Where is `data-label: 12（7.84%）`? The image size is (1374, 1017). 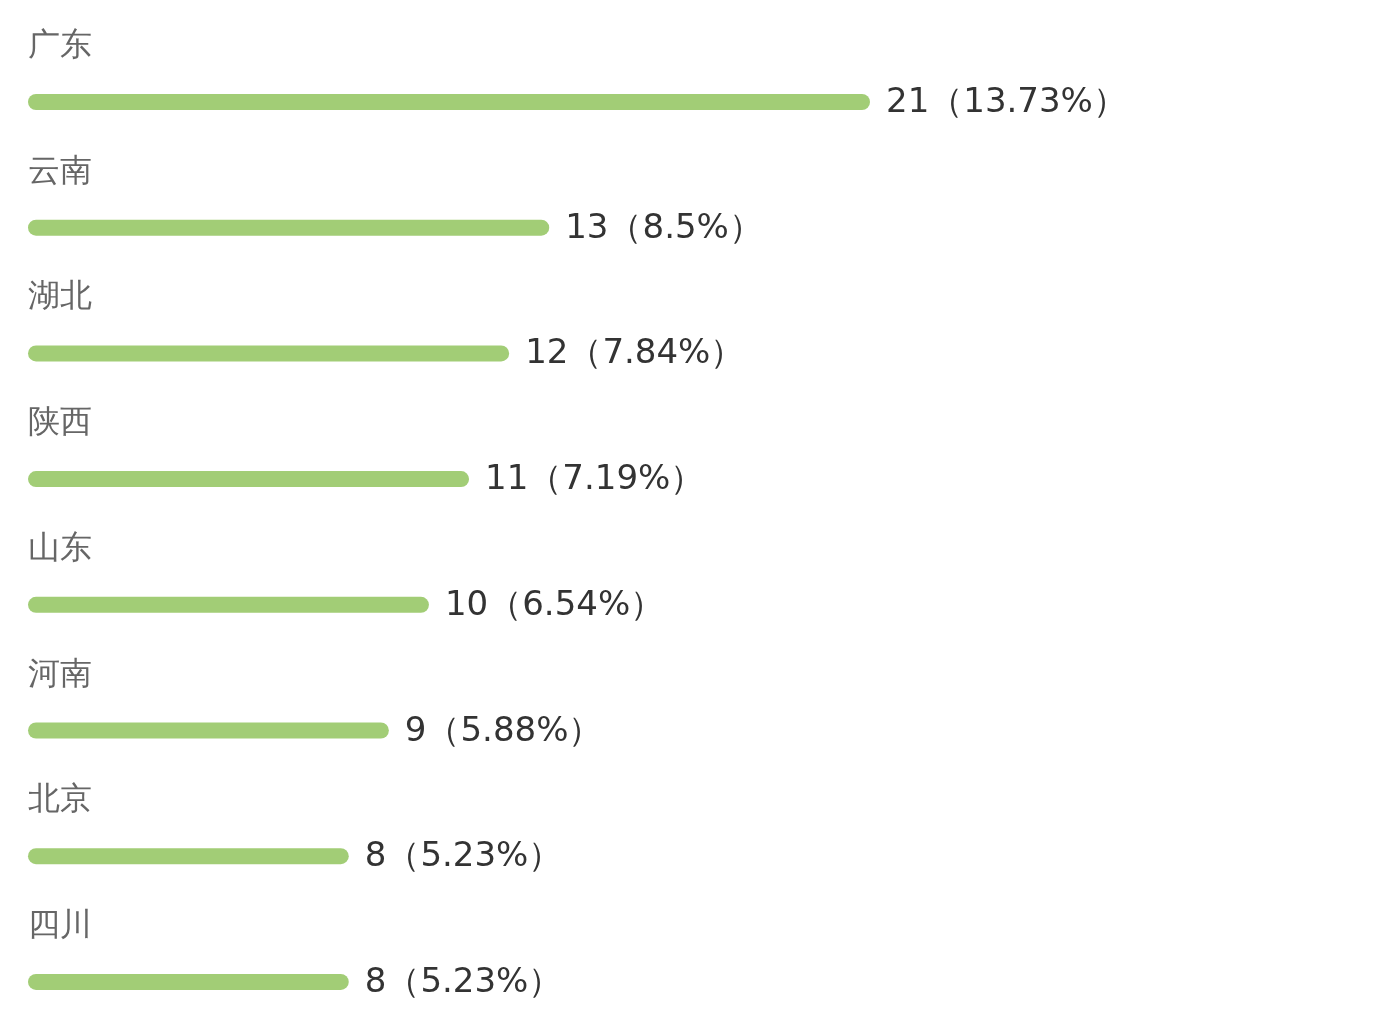
data-label: 12（7.84%） is located at coordinates (635, 351).